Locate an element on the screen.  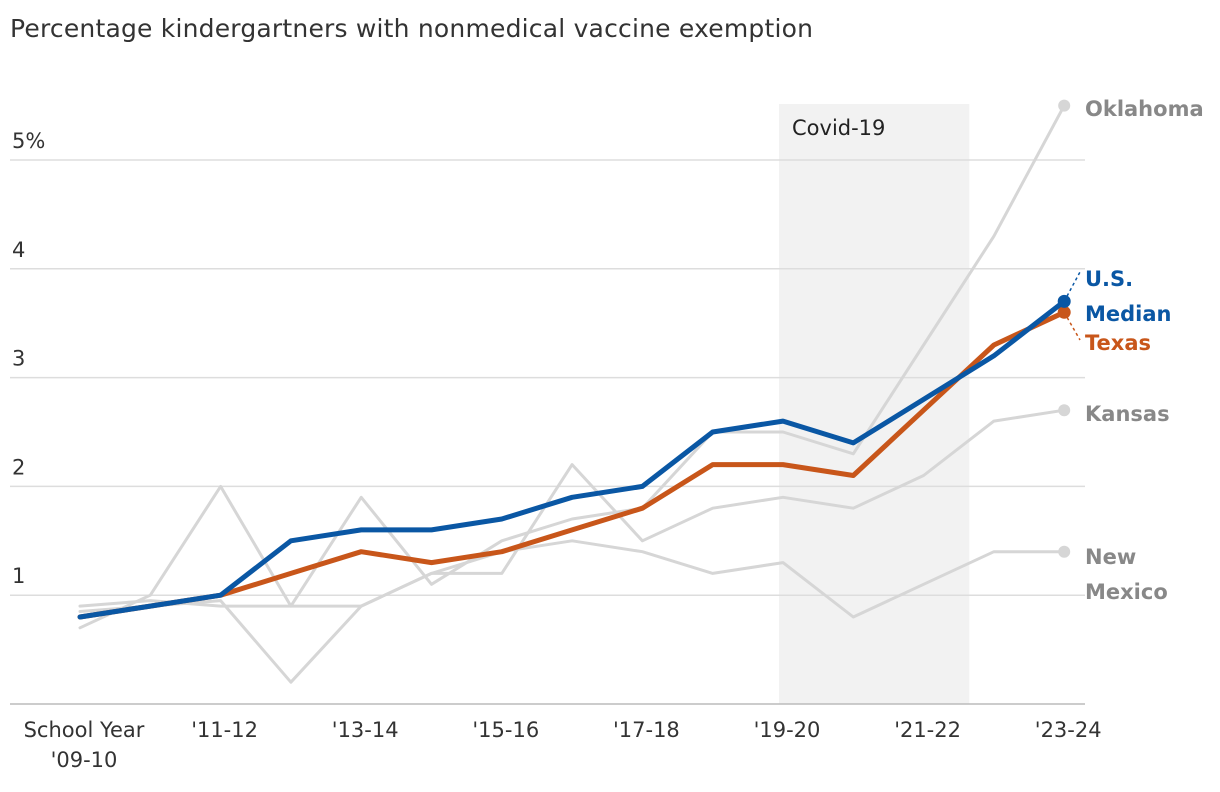
leader-line-texas is located at coordinates (1072, 326).